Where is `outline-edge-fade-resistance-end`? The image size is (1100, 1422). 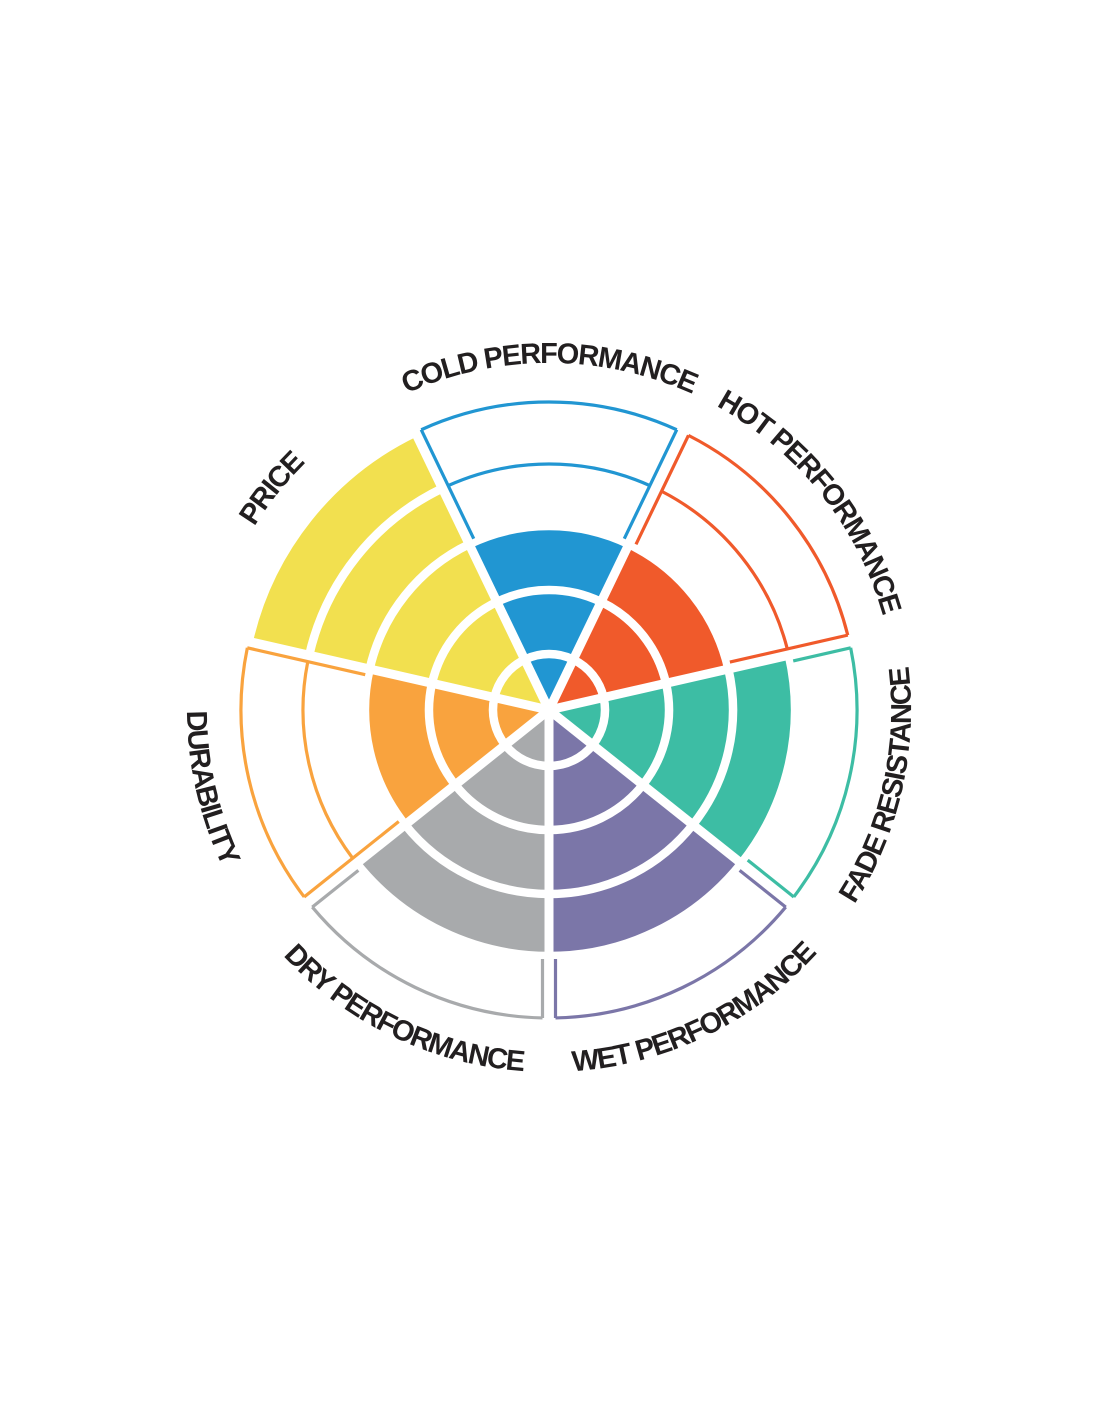
outline-edge-fade-resistance-end is located at coordinates (770, 878).